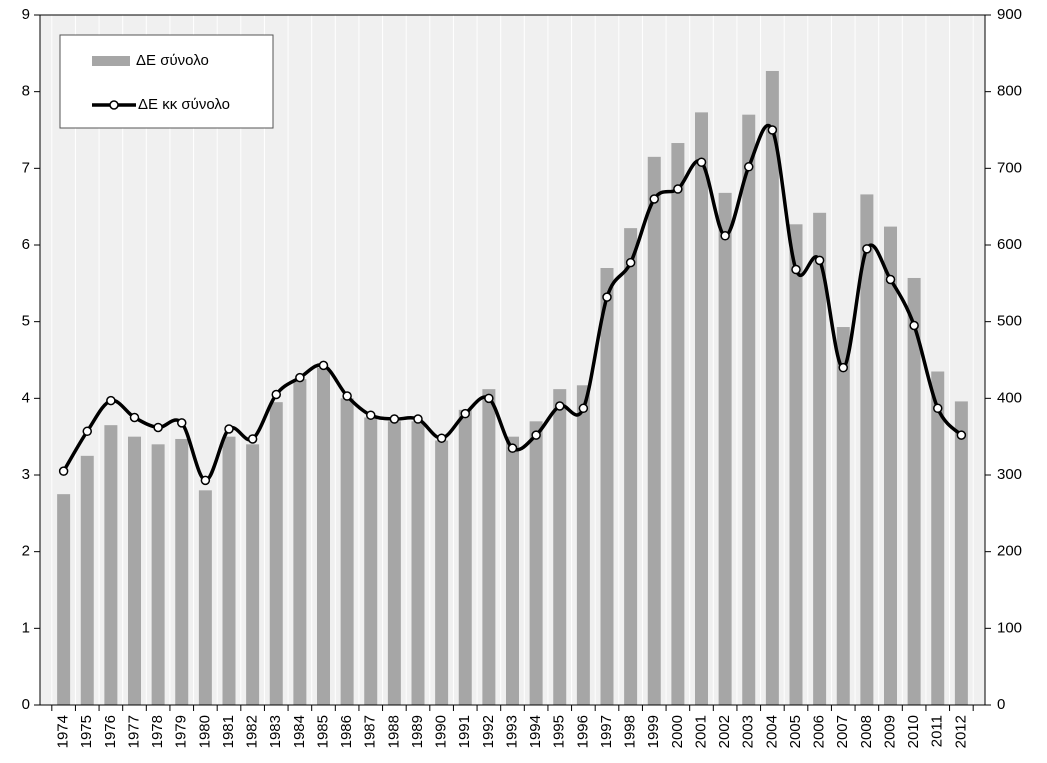  Describe the element at coordinates (1001, 704) in the screenshot. I see `y2-tick-label: 0` at that location.